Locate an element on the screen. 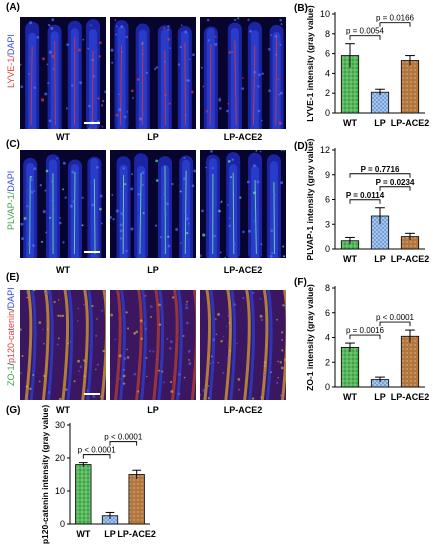  panel-letter-c: (C) is located at coordinates (13, 144).